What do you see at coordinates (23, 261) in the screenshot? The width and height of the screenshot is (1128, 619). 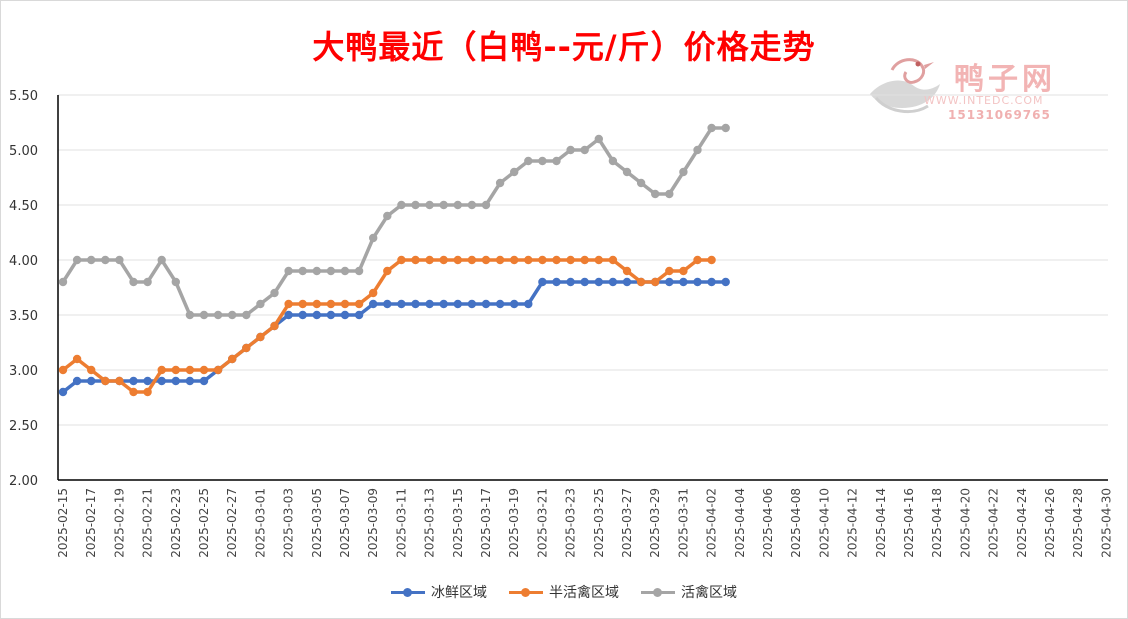 I see `y-tick-label: 4.00` at bounding box center [23, 261].